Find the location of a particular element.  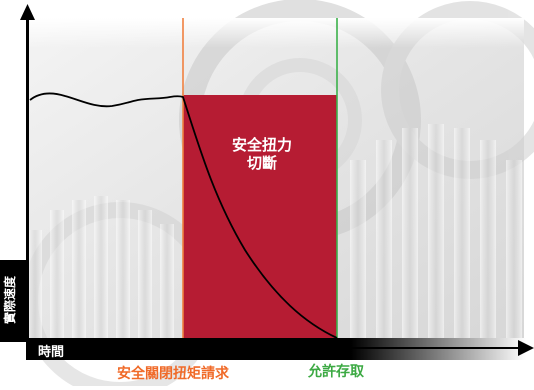

zone-label-line1: 安全扭力 is located at coordinates (262, 145).